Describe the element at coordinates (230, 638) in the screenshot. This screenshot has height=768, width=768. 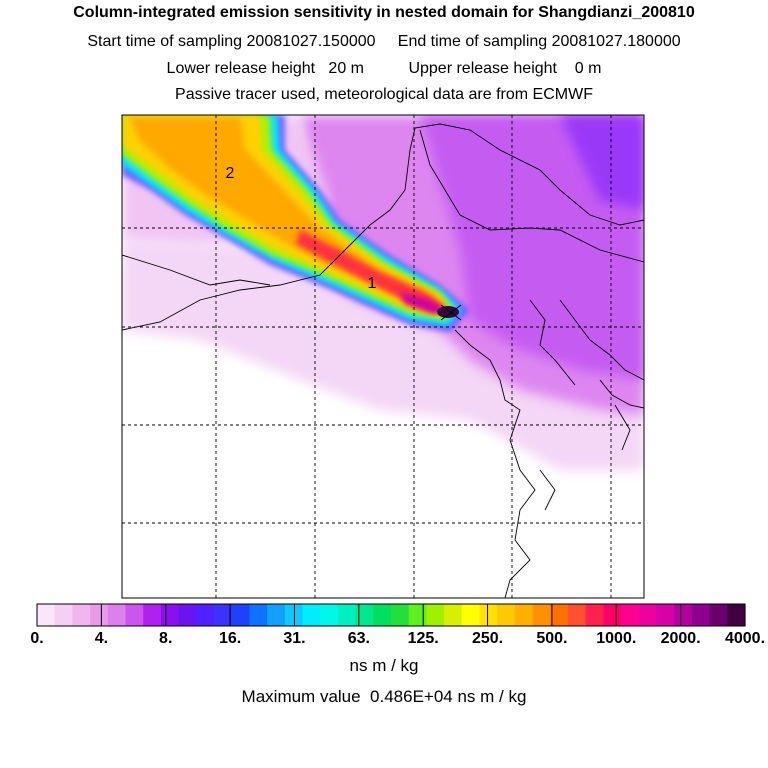
I see `colorbar-tick-label: 16.` at that location.